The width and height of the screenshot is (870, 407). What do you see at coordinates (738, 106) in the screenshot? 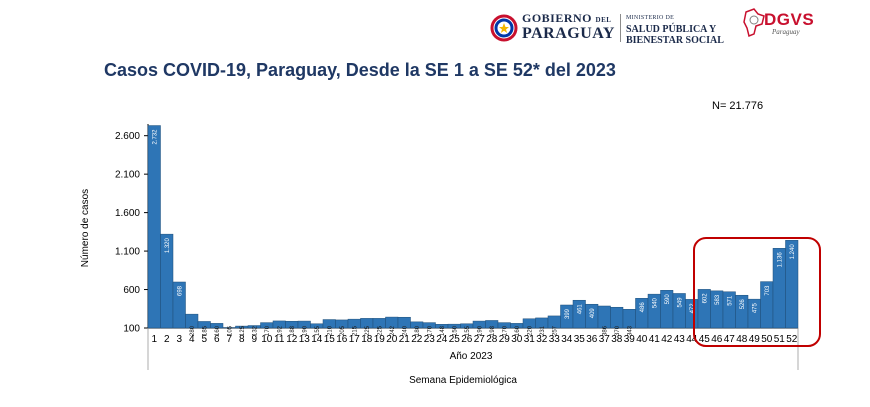
I see `total-cases-label: N= 21.776` at bounding box center [738, 106].